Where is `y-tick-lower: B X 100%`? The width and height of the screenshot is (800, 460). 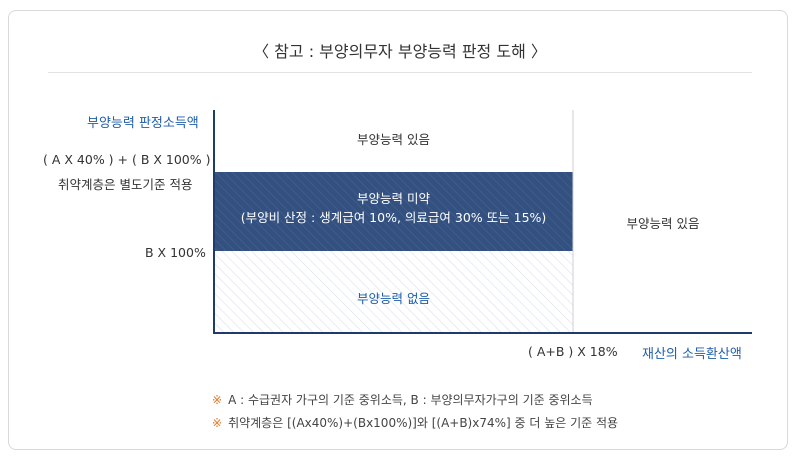
y-tick-lower: B X 100% is located at coordinates (175, 252).